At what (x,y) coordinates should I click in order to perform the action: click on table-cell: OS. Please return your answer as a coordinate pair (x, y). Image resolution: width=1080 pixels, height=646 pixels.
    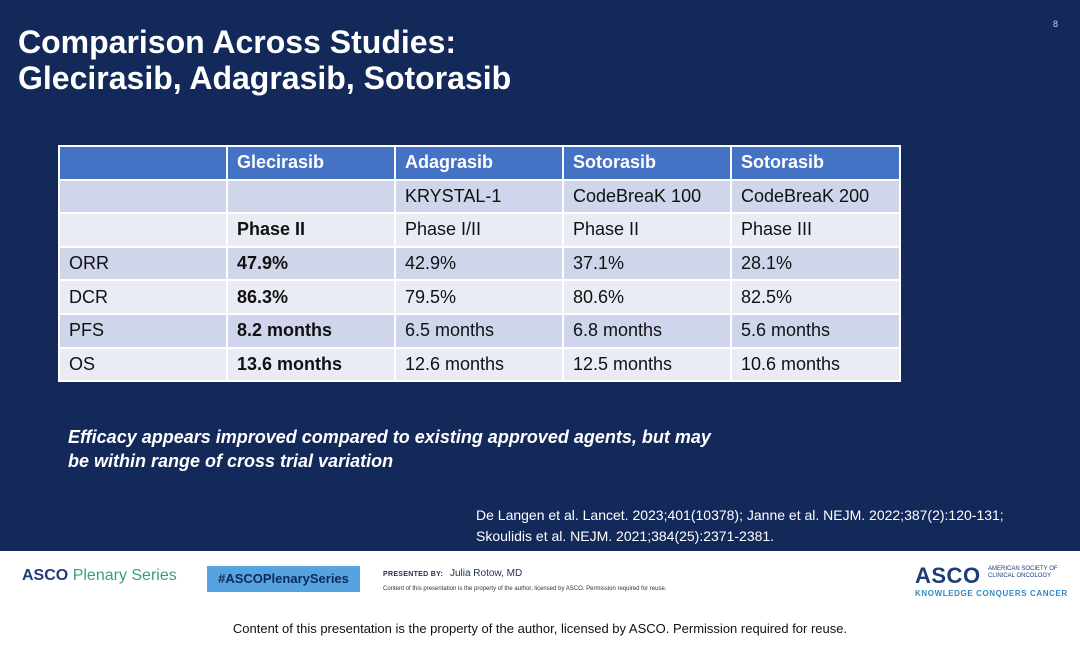
    Looking at the image, I should click on (143, 364).